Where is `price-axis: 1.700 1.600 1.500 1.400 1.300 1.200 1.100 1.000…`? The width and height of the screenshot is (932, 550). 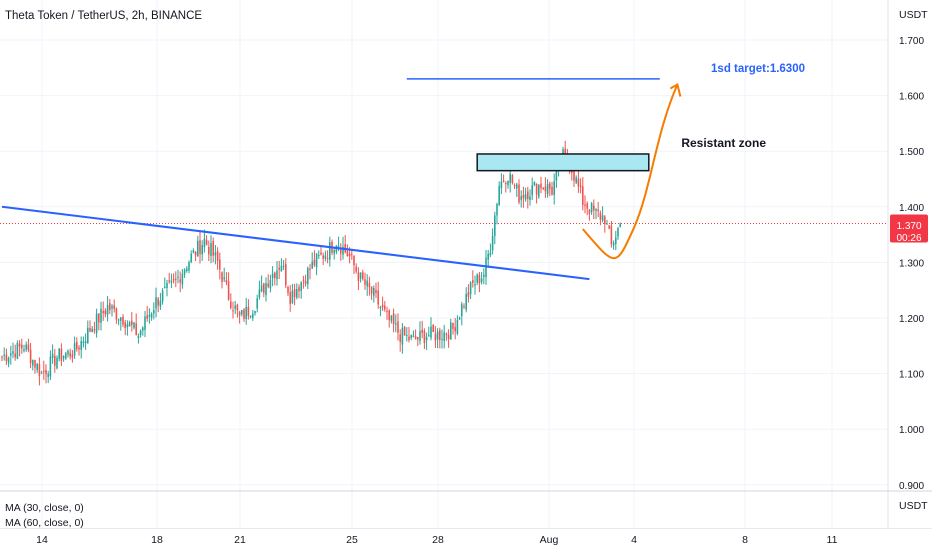
price-axis: 1.700 1.600 1.500 1.400 1.300 1.200 1.100 1.000… is located at coordinates (911, 264).